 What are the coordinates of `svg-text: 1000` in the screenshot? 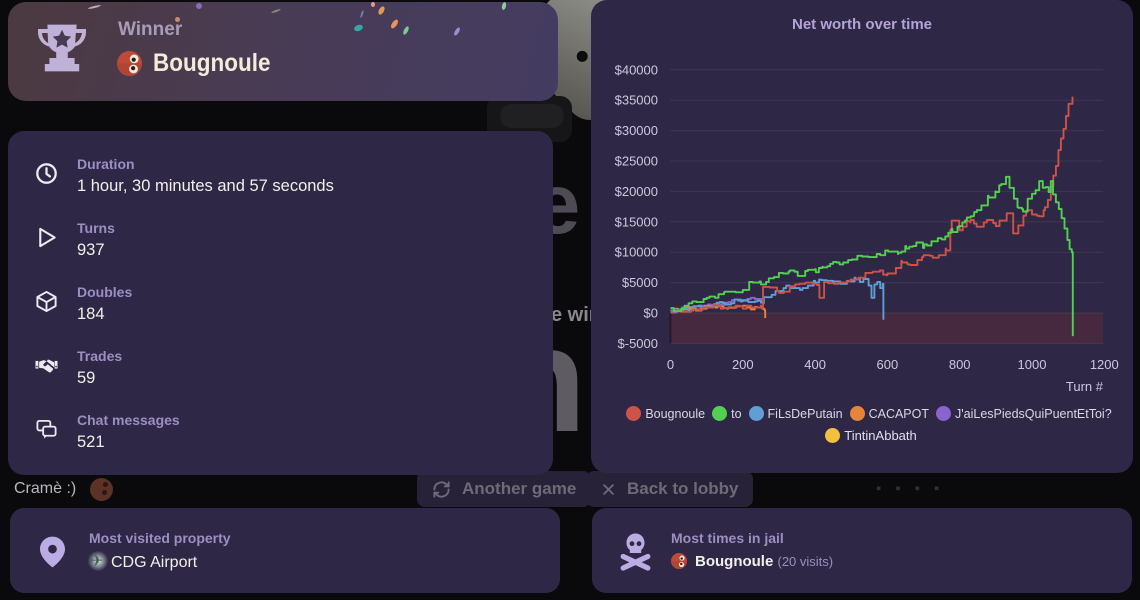 It's located at (1032, 364).